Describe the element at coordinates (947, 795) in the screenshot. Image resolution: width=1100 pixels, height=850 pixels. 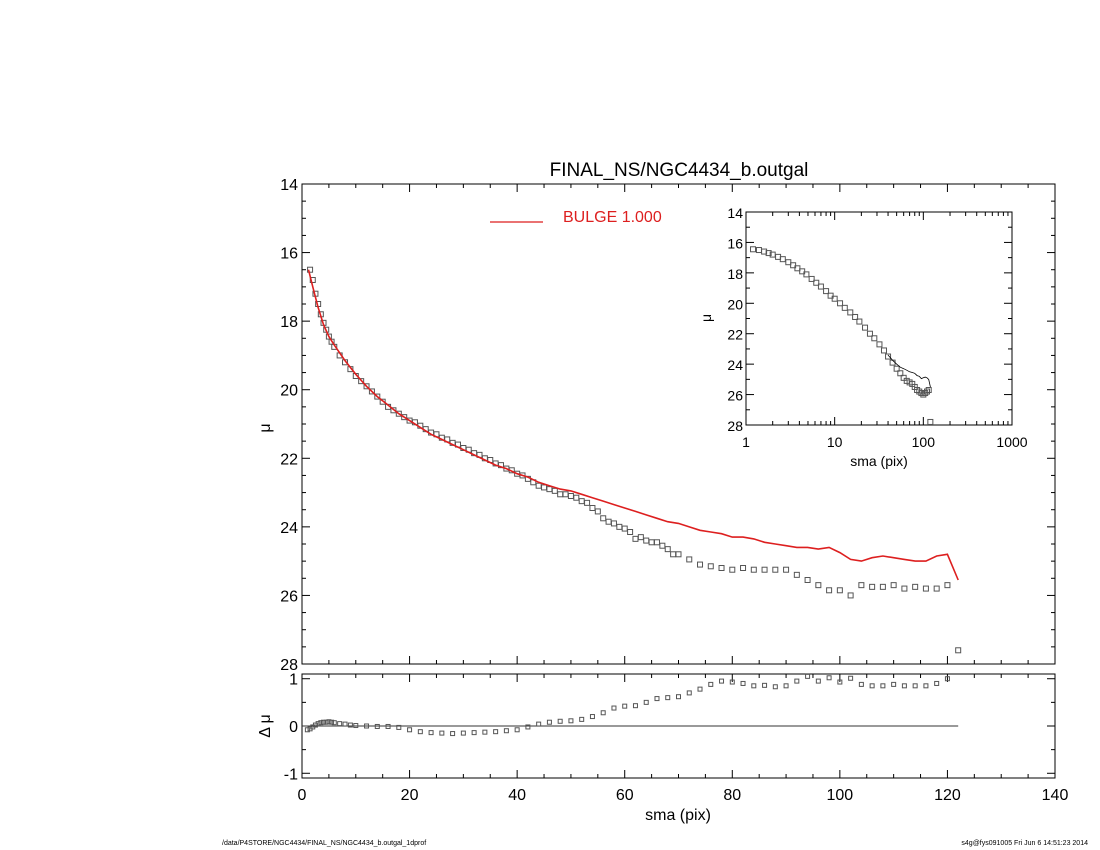
I see `x-tick-label: 120` at that location.